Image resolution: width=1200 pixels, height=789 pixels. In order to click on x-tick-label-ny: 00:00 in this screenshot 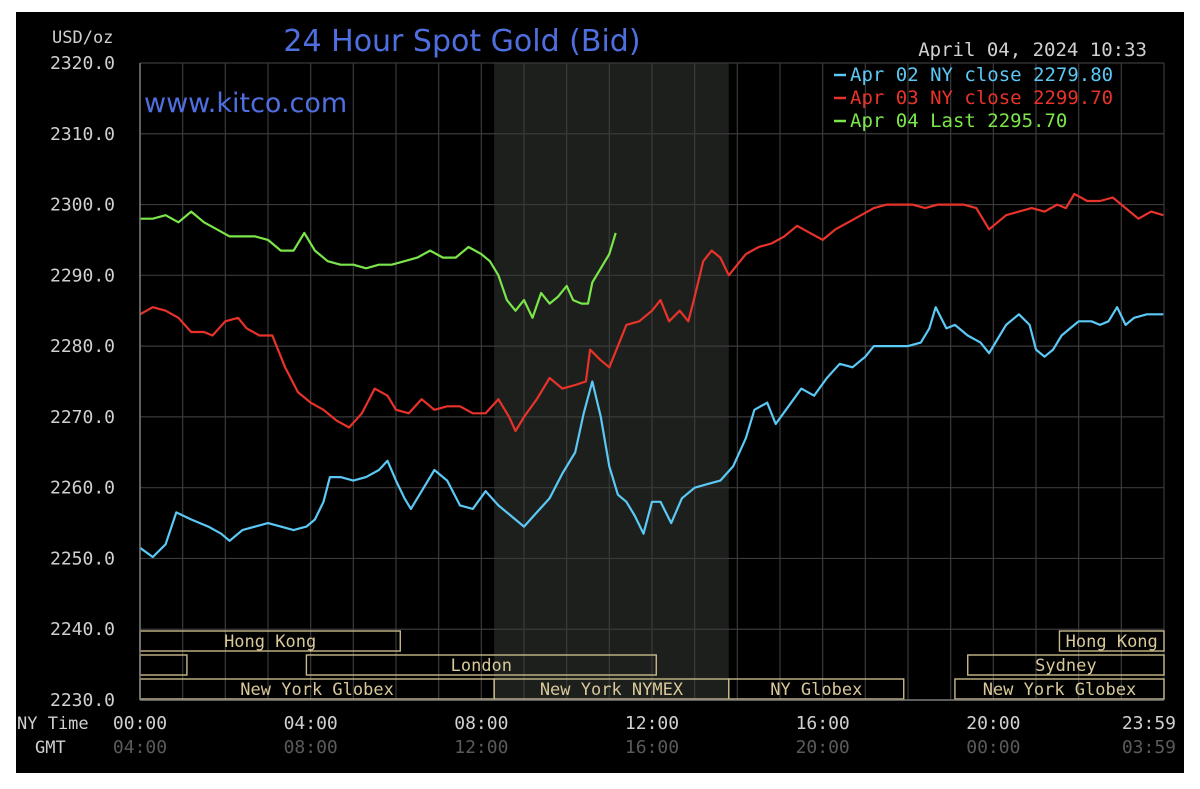, I will do `click(140, 723)`.